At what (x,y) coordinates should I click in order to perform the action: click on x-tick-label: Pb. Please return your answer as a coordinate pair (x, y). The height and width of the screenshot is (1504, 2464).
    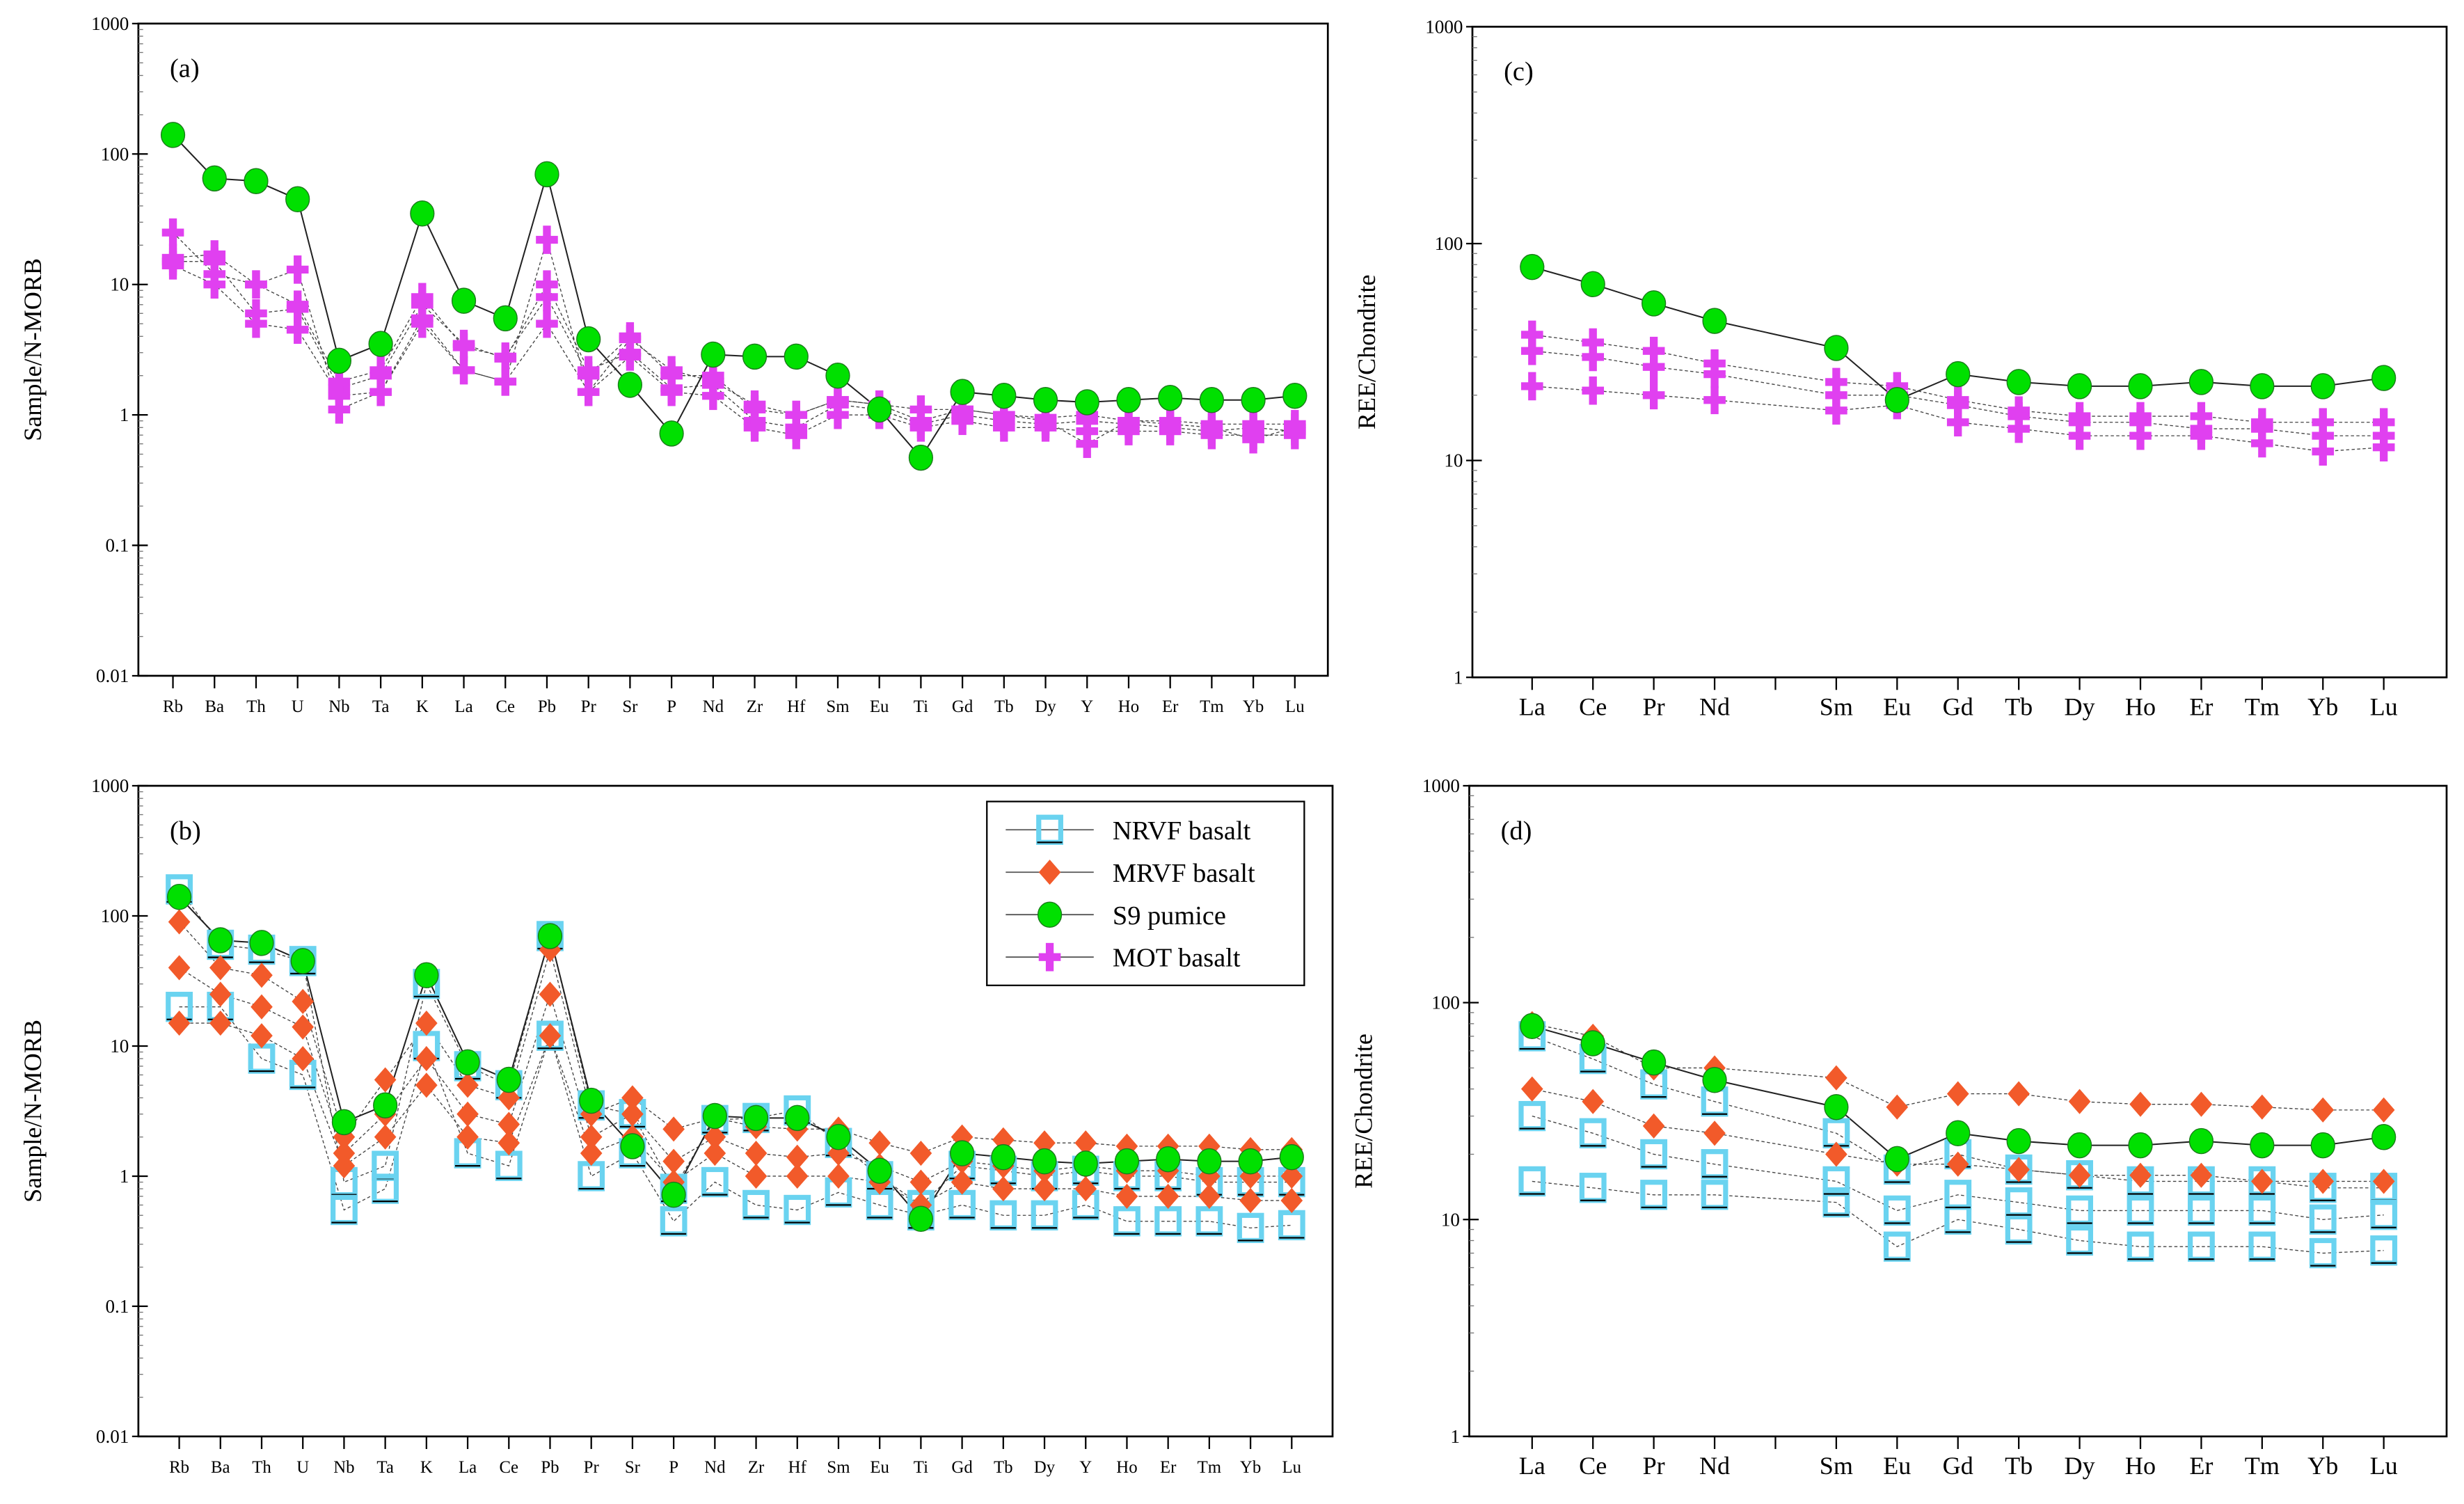
    Looking at the image, I should click on (550, 1467).